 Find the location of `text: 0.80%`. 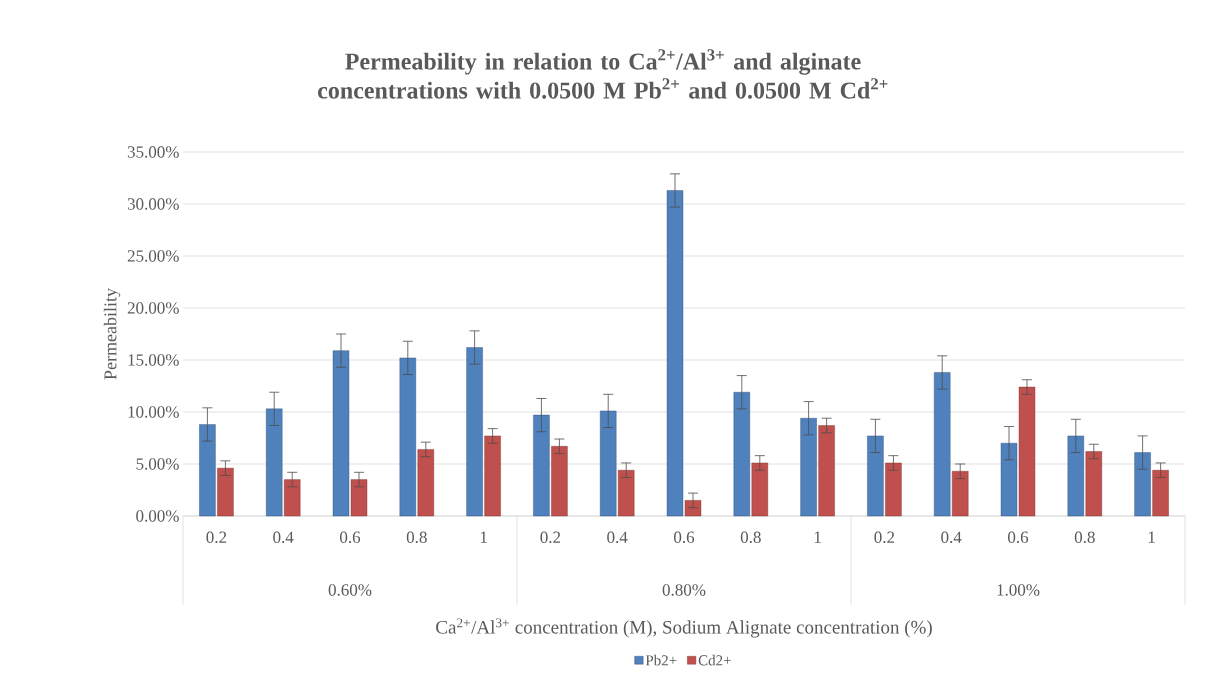

text: 0.80% is located at coordinates (684, 590).